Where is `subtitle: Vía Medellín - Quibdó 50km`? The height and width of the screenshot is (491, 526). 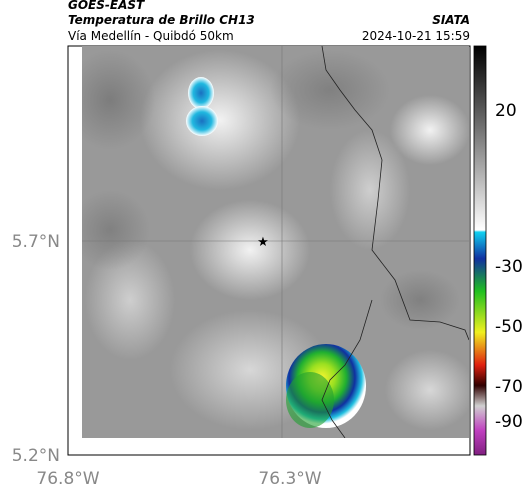
subtitle: Vía Medellín - Quibdó 50km is located at coordinates (151, 36).